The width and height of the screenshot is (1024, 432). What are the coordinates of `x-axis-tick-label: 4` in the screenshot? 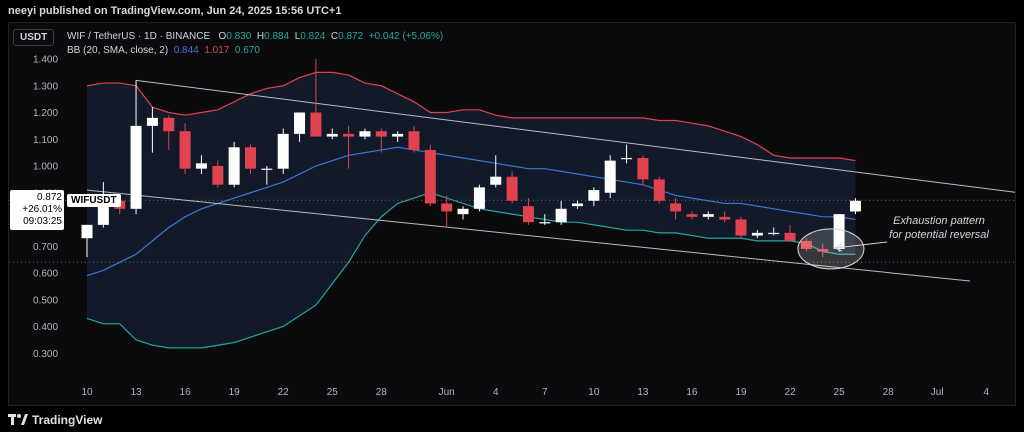 It's located at (986, 392).